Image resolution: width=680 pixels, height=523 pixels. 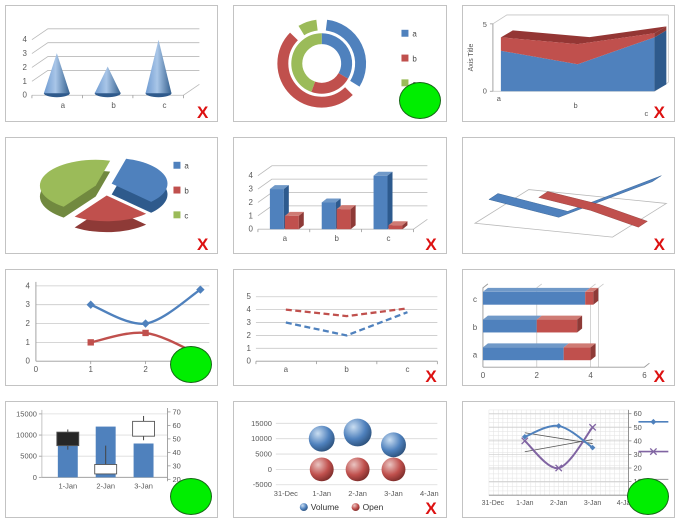 I want to click on svg-text: 4-Jan, so click(x=429, y=493).